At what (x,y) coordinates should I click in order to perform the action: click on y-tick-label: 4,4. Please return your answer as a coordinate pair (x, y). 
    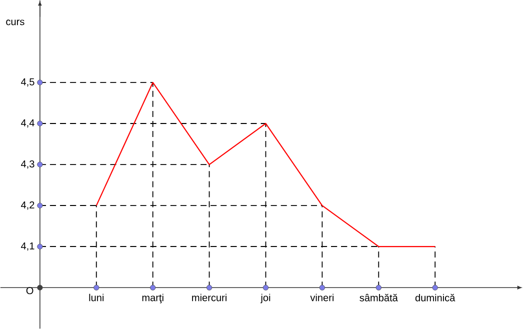
    Looking at the image, I should click on (27, 123).